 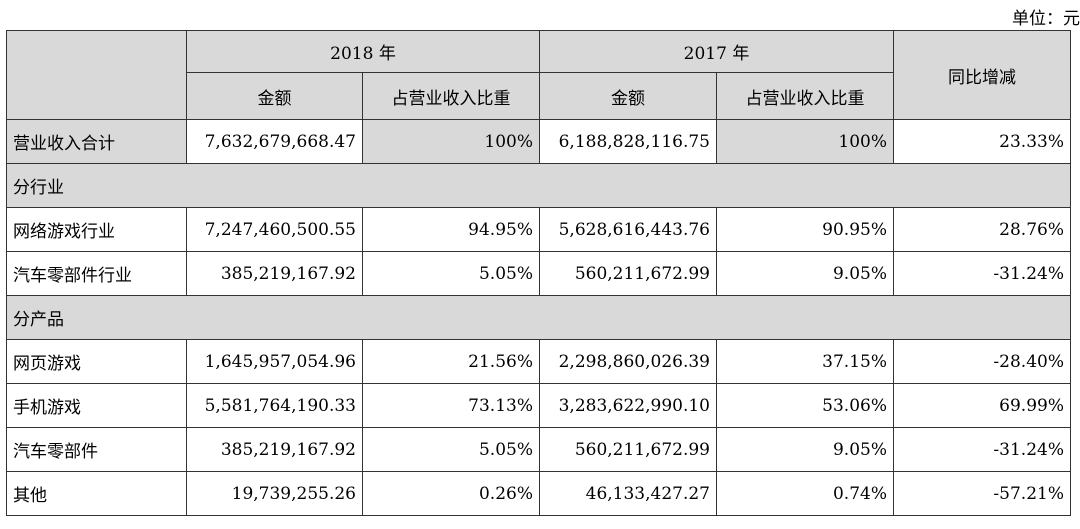 I want to click on header-row-columns: 金额 占营业收入比重 金额 占营业收入比重, so click(x=539, y=96).